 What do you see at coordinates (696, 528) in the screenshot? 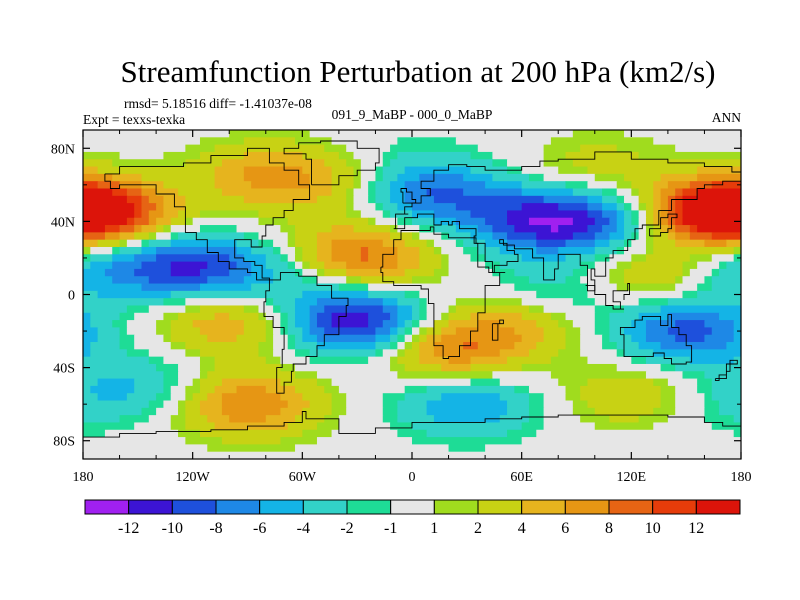
I see `colorbar-label: 12` at bounding box center [696, 528].